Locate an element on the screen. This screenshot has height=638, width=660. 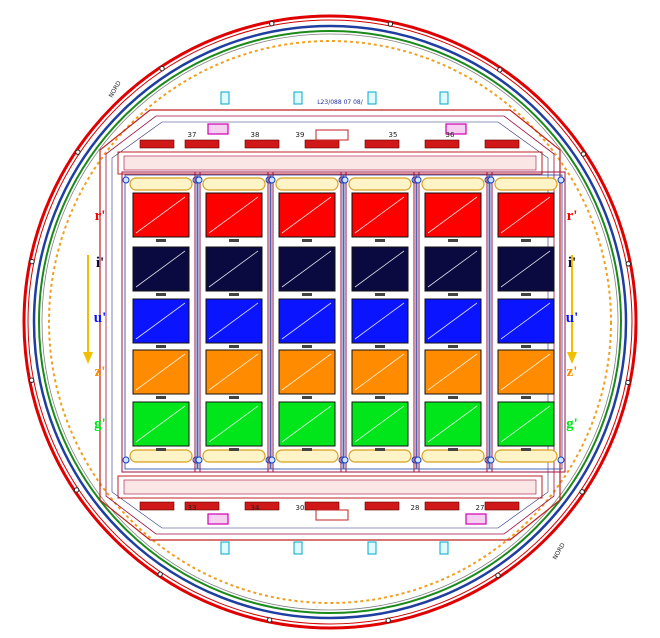
ccd-filter is located at coordinates (307, 215).